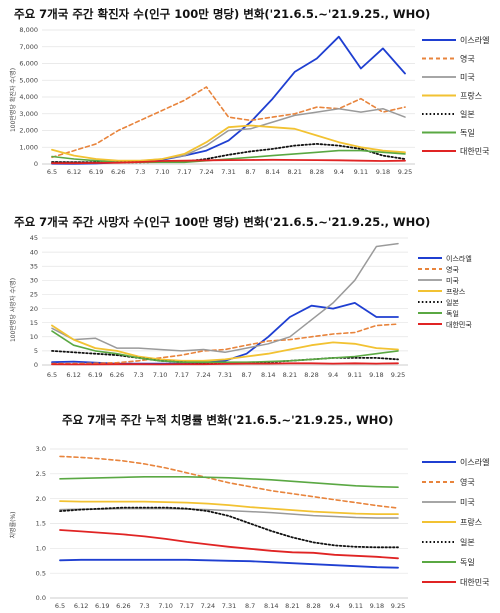  Describe the element at coordinates (34, 266) in the screenshot. I see `y-tick-label: 35` at that location.